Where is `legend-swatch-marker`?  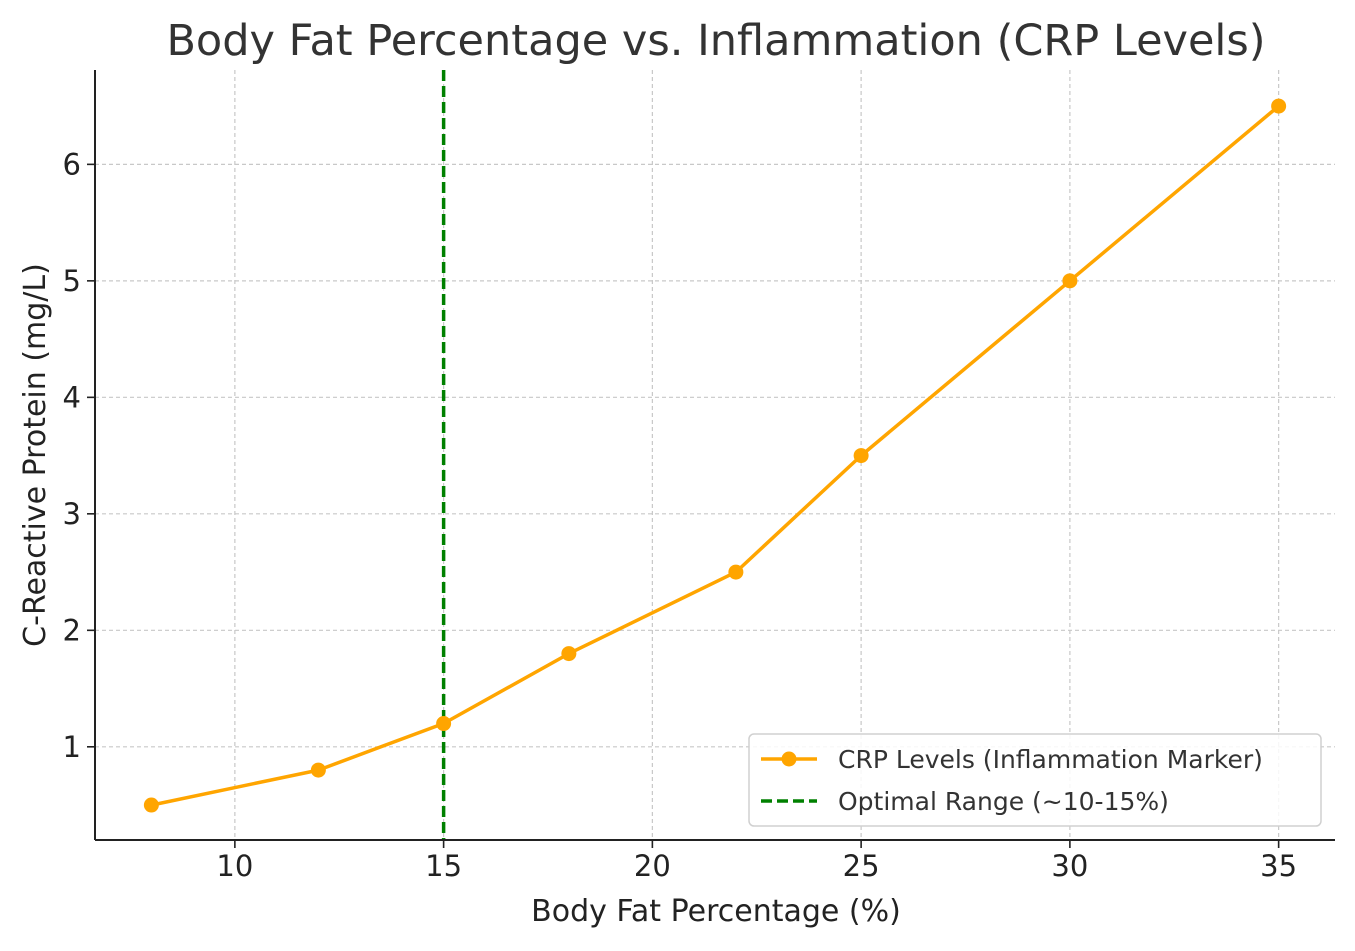 legend-swatch-marker is located at coordinates (789, 759).